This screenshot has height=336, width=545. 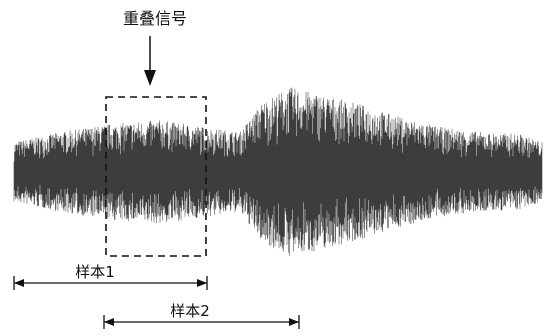 What do you see at coordinates (110, 283) in the screenshot?
I see `sample1-span` at bounding box center [110, 283].